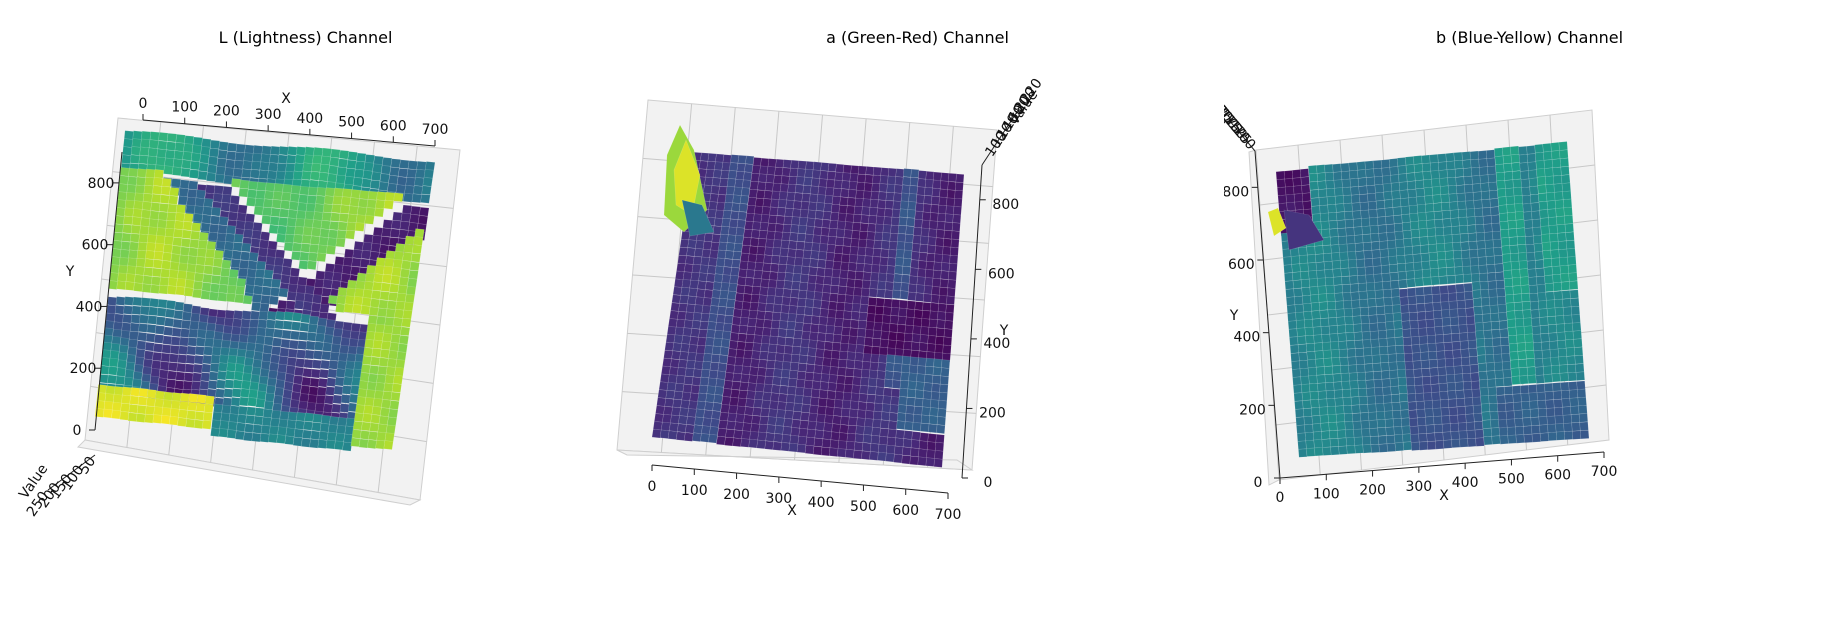  What do you see at coordinates (286, 99) in the screenshot?
I see `x-axis-label: X` at bounding box center [286, 99].